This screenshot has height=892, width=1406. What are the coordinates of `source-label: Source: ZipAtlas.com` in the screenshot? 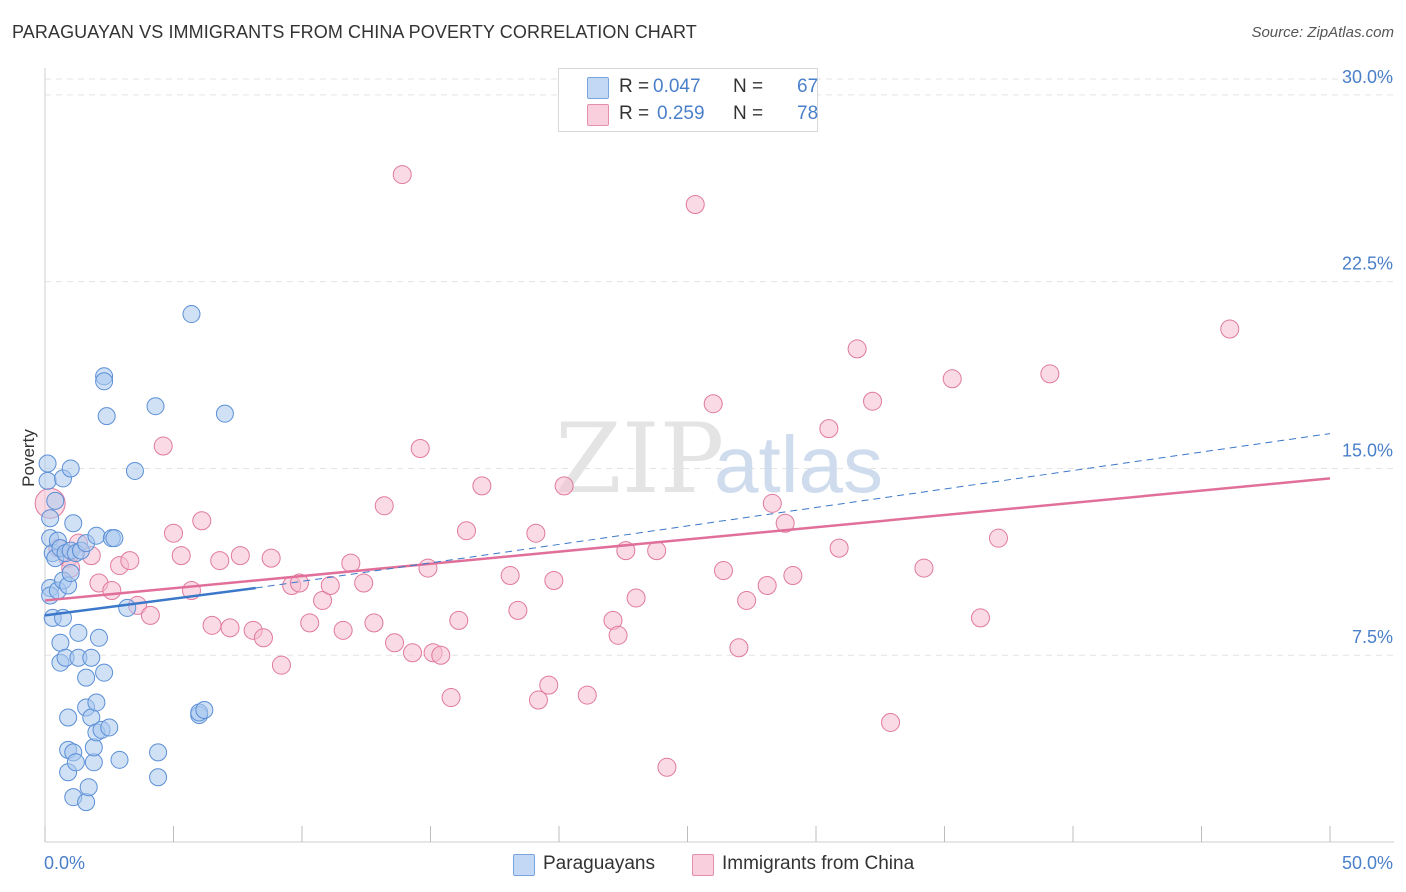 It's located at (1322, 32).